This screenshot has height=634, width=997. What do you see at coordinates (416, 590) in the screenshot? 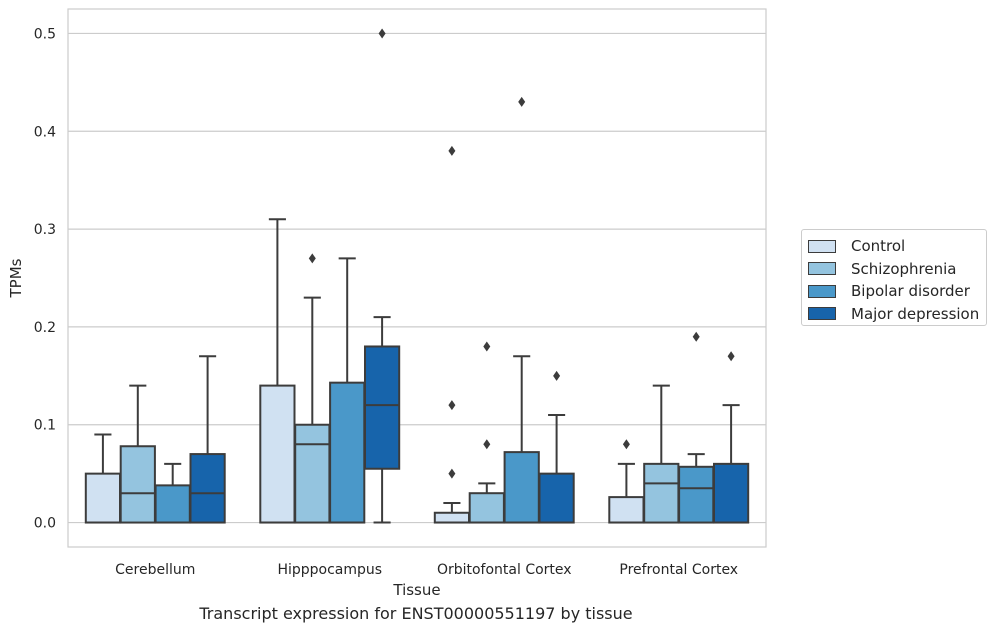
I see `x-axis-label: Tissue` at bounding box center [416, 590].